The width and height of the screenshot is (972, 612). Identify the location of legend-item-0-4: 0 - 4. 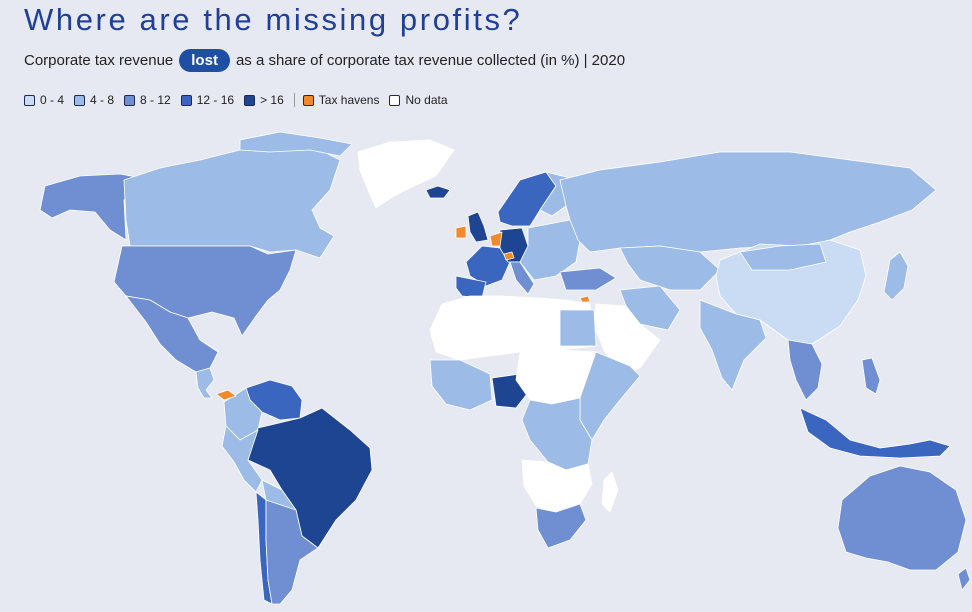
(44, 100).